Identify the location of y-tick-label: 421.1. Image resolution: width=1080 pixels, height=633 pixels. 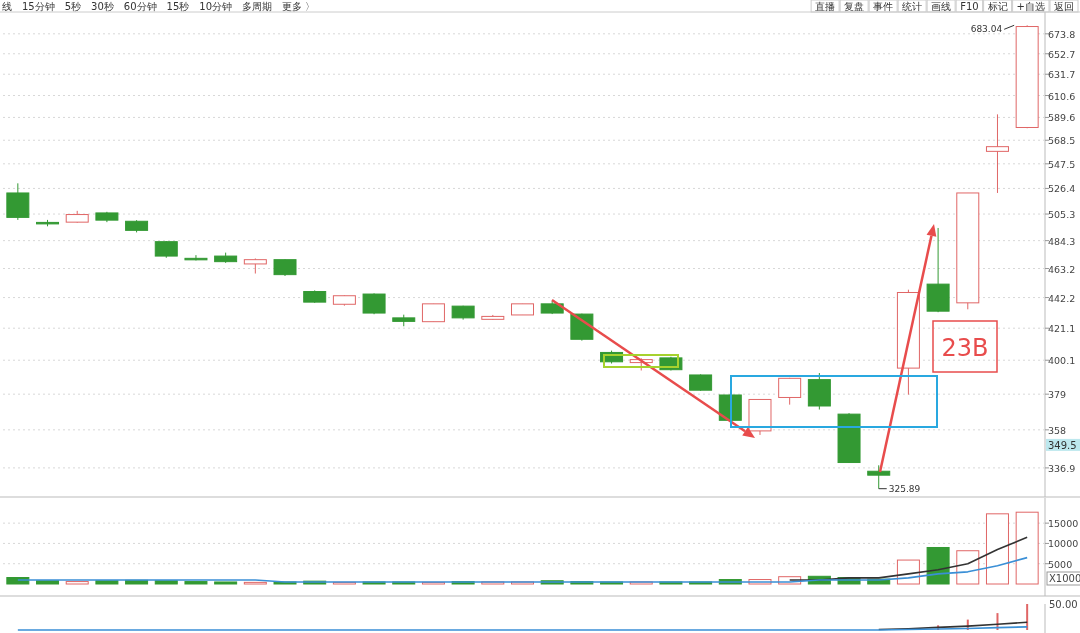
(1062, 329).